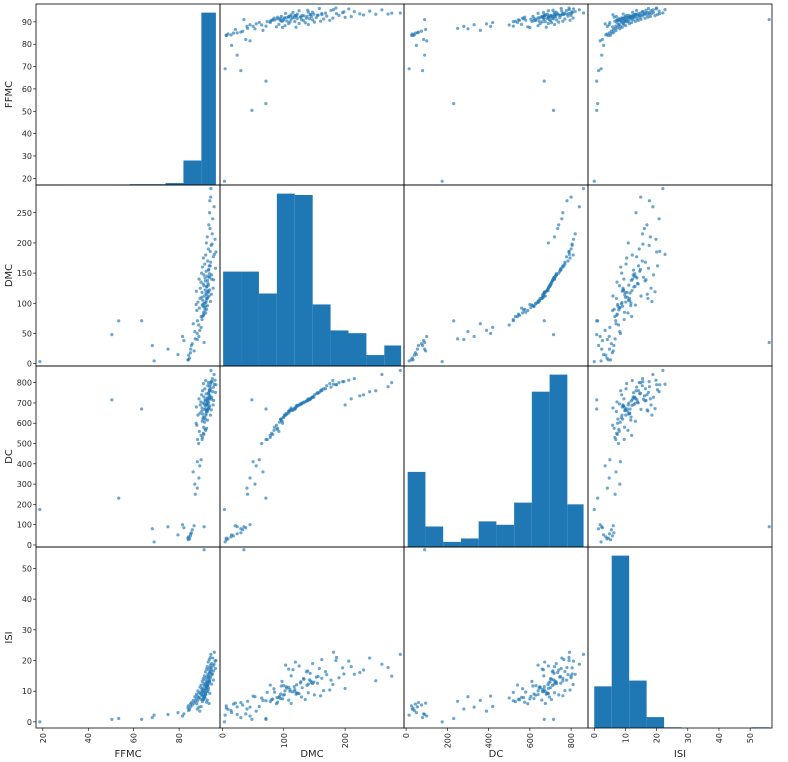 This screenshot has width=788, height=762. What do you see at coordinates (27, 134) in the screenshot?
I see `y-tick-label-ffmc: 40` at bounding box center [27, 134].